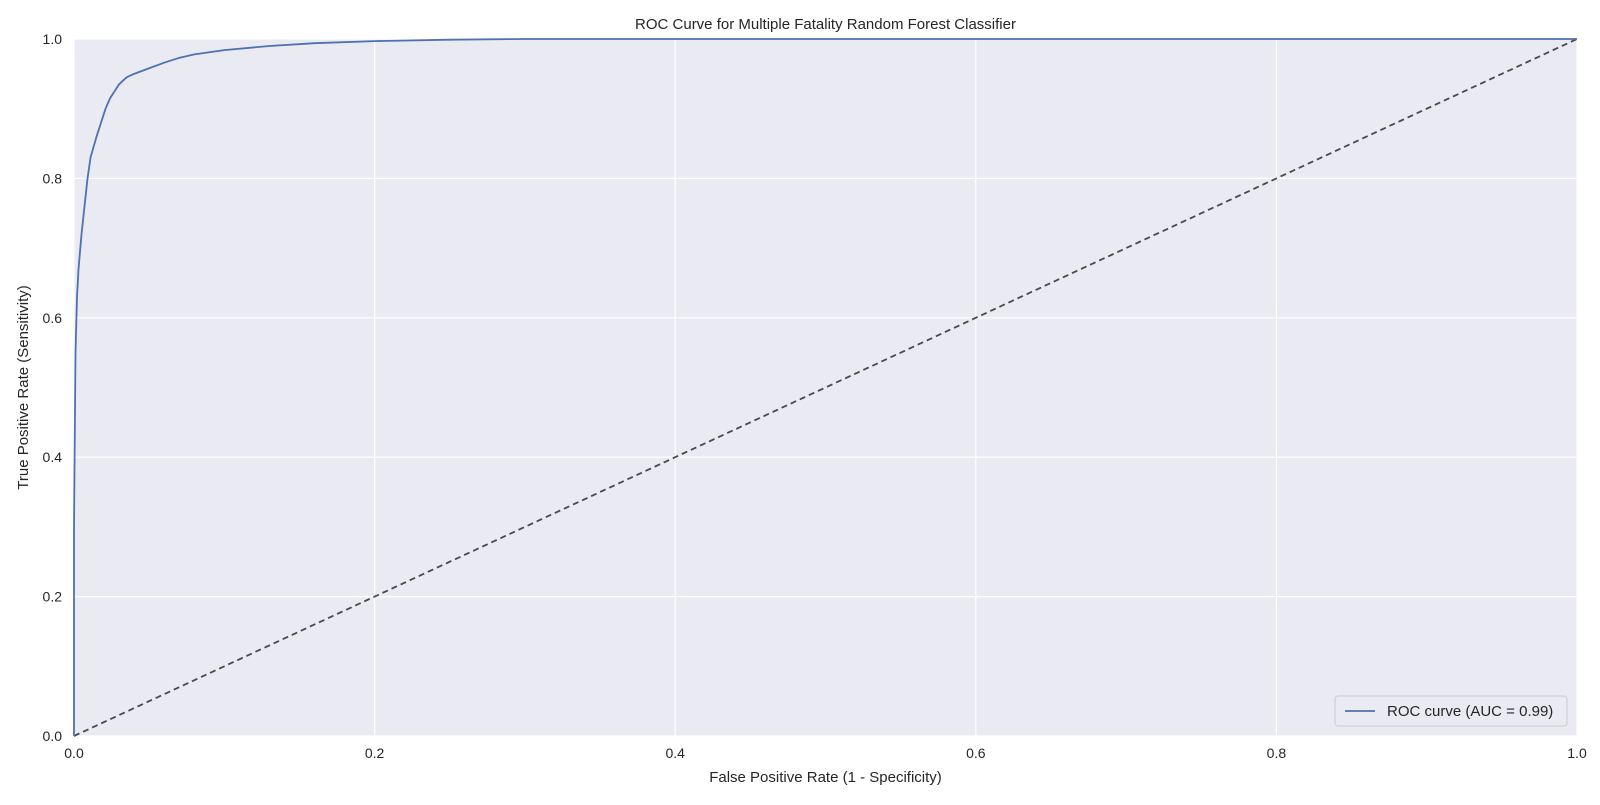 The height and width of the screenshot is (805, 1600). What do you see at coordinates (74, 753) in the screenshot?
I see `x-tick-label-0: 0.0` at bounding box center [74, 753].